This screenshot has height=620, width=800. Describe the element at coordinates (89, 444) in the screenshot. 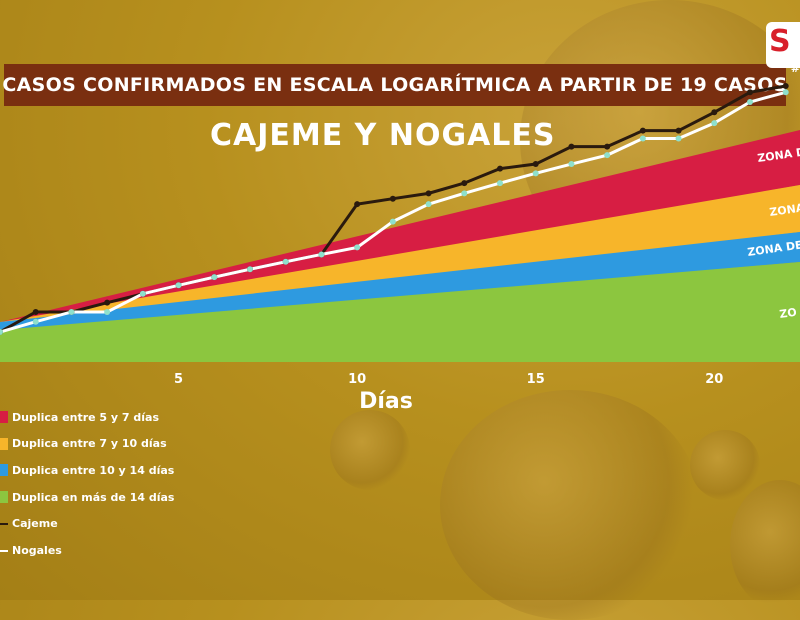

I see `legend-label: Duplica entre 7 y 10 días` at that location.